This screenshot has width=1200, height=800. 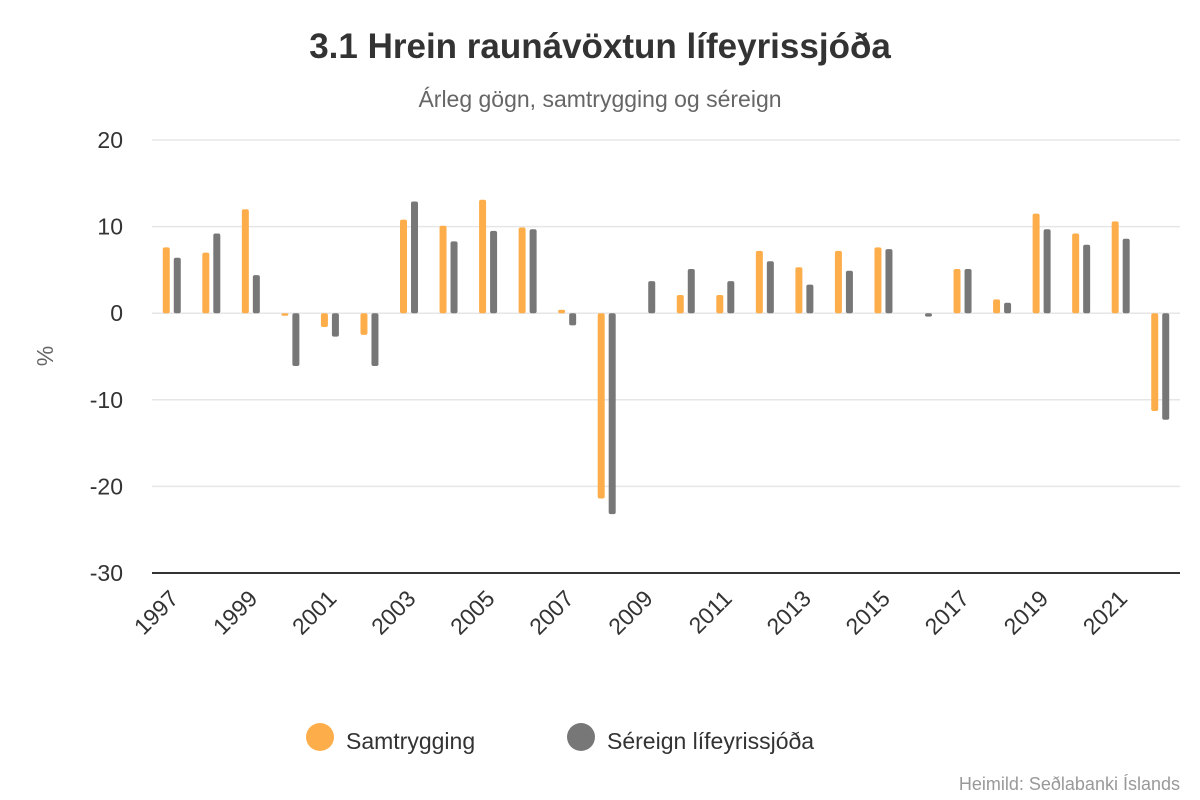 What do you see at coordinates (116, 313) in the screenshot?
I see `y-tick-label: 0` at bounding box center [116, 313].